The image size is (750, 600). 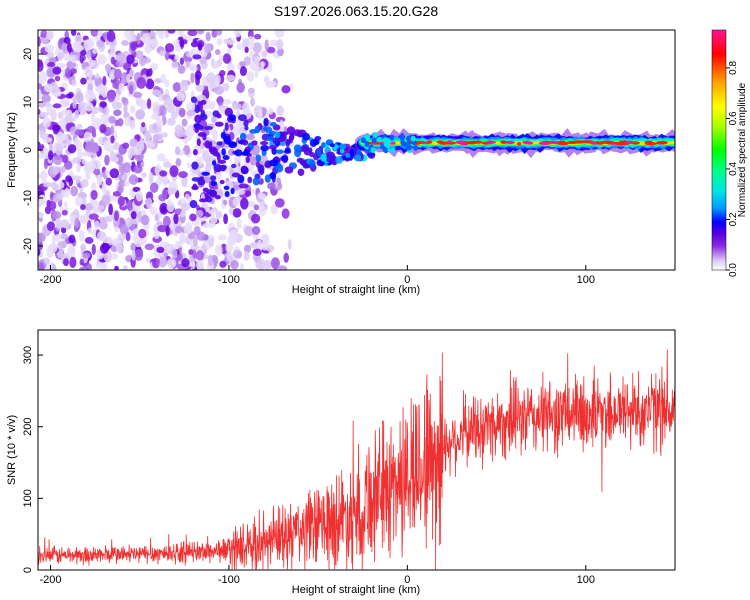 I want to click on snr-y-tick-label: 0, so click(x=28, y=570).